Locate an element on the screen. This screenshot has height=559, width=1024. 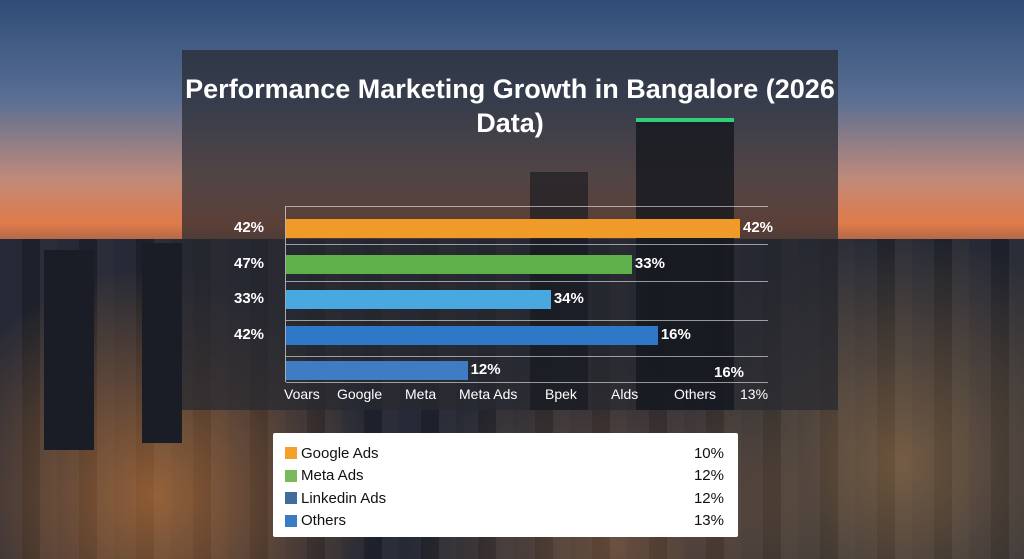
x-tick-label: Meta Ads is located at coordinates (488, 394).